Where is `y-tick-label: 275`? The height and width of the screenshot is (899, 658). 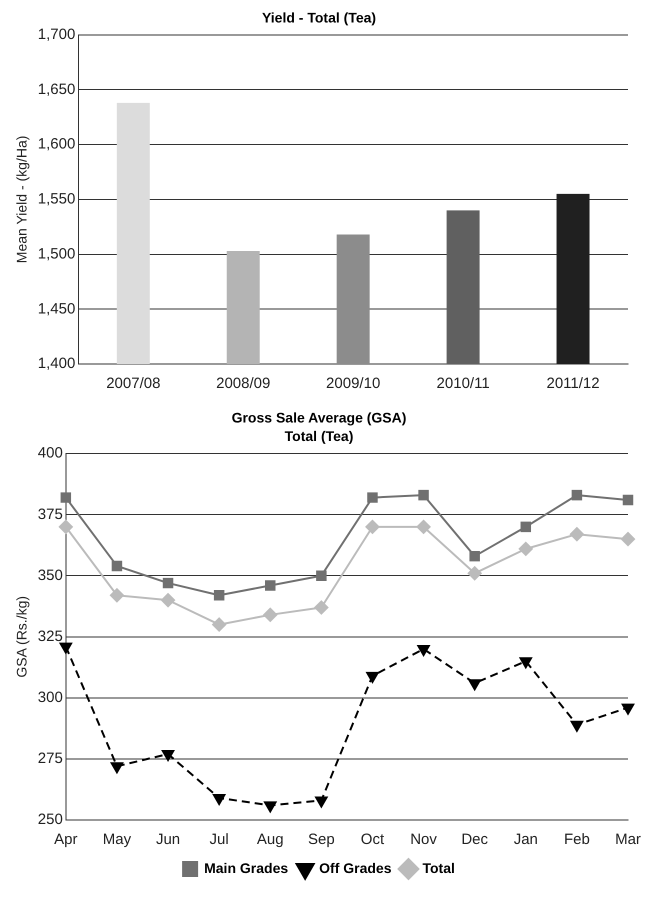 y-tick-label: 275 is located at coordinates (50, 759).